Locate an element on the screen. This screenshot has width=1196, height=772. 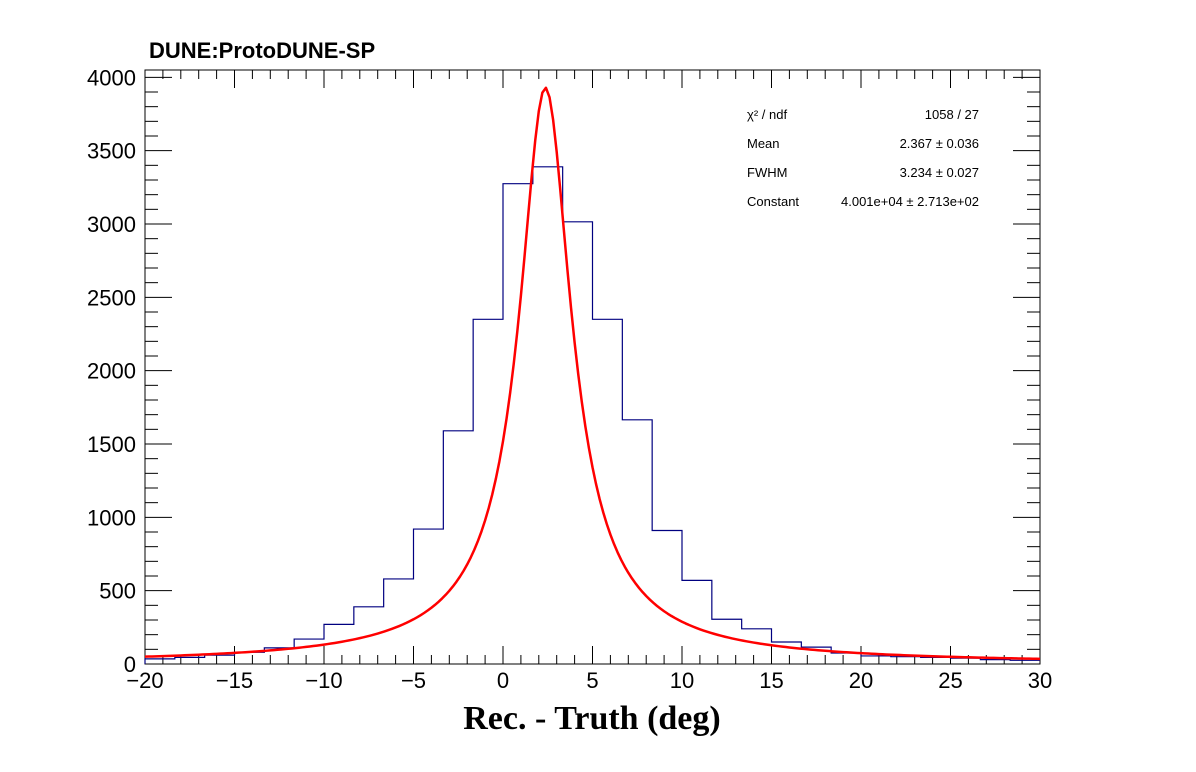
x-tick-label: −15 is located at coordinates (234, 680).